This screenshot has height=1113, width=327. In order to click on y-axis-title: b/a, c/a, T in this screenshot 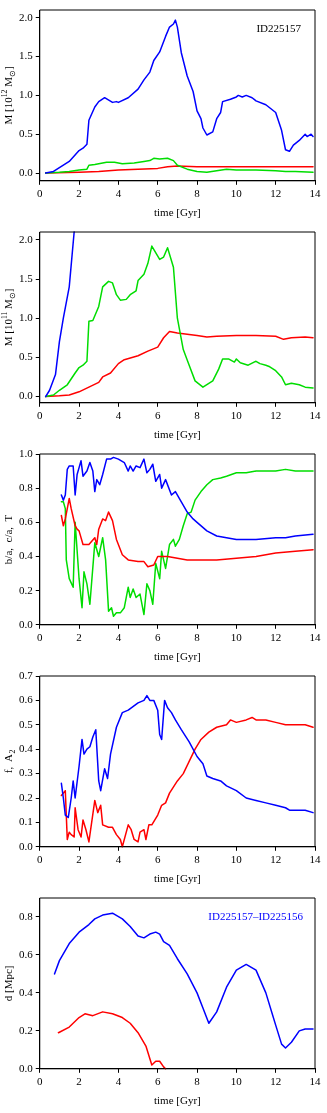, I will do `click(7, 539)`.